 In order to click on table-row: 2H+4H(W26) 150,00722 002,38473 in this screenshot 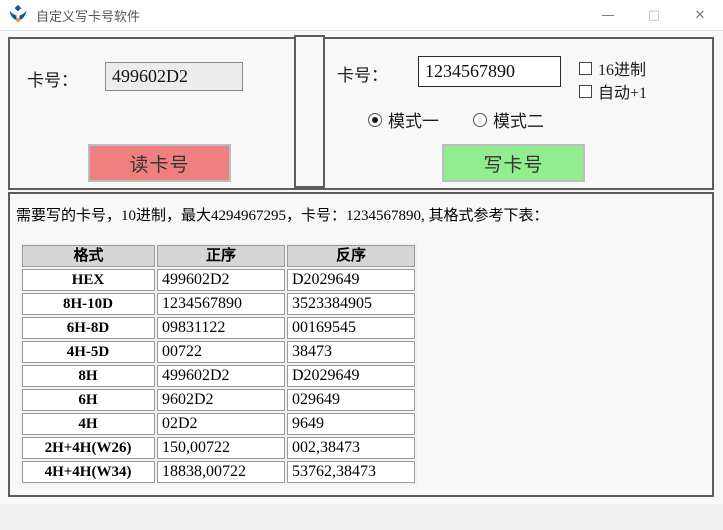, I will do `click(218, 448)`.